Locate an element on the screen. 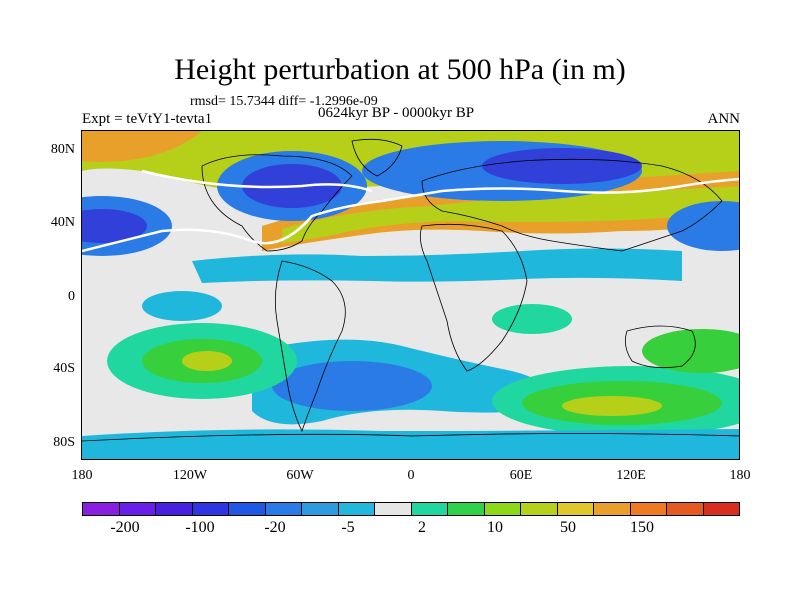 The width and height of the screenshot is (800, 600). southern-ocean-yellow is located at coordinates (612, 406).